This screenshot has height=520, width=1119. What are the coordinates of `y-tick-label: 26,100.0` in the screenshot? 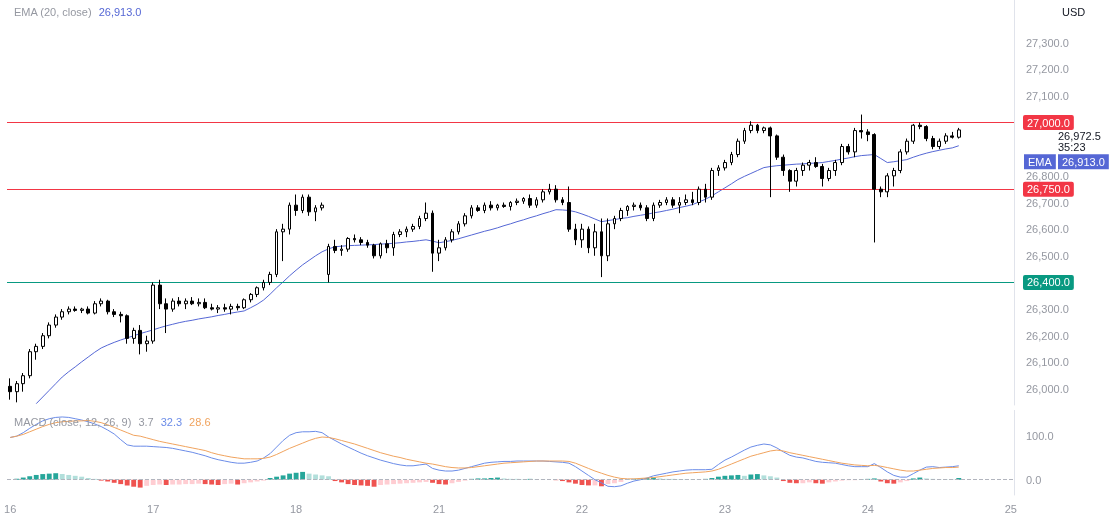 It's located at (1047, 362).